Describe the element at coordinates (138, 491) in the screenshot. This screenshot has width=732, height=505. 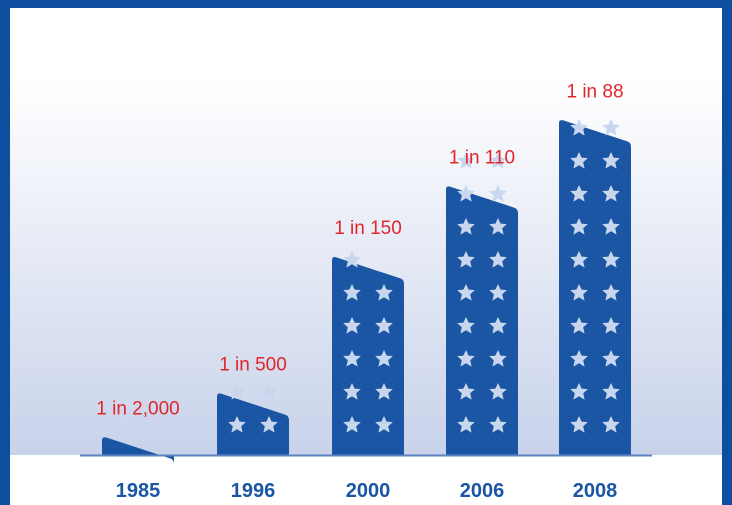
I see `year-label-1985: 1985` at that location.